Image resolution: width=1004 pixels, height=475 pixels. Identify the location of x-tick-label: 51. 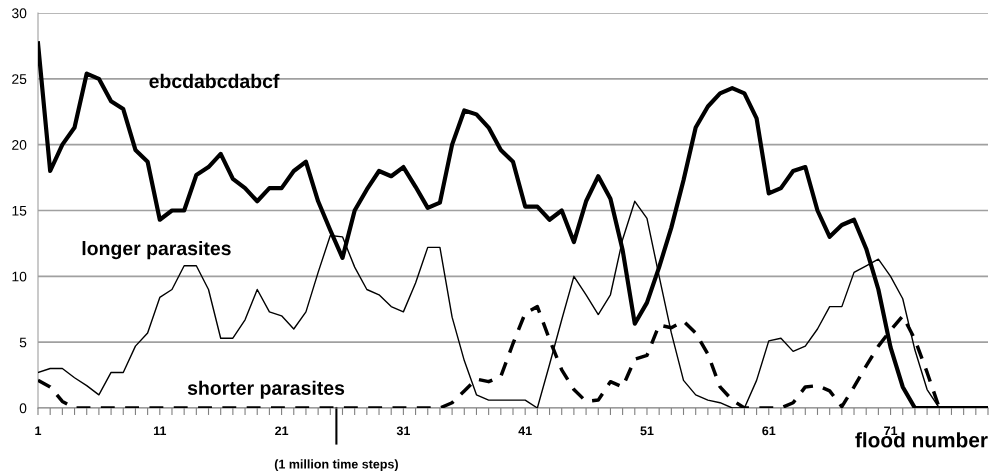
(647, 431).